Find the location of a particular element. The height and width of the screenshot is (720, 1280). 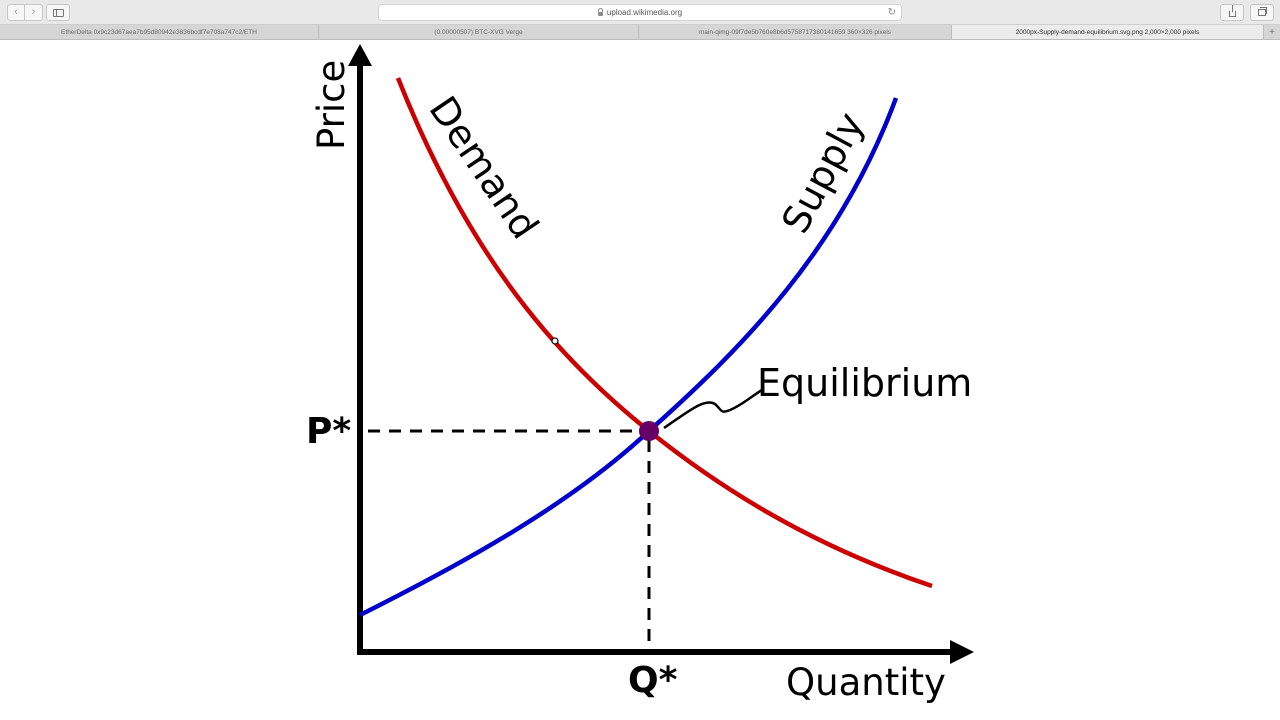

new-tab-button: + is located at coordinates (1272, 32).